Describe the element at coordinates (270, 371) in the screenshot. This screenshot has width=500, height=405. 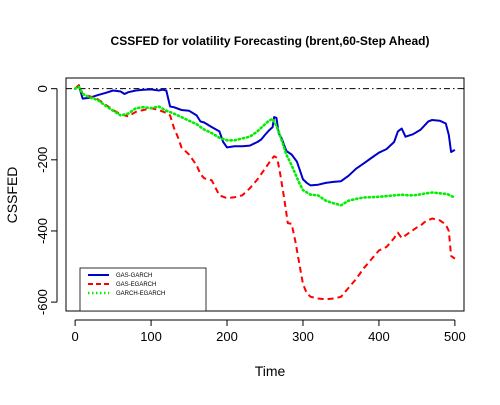
I see `x-axis-label: Time` at that location.